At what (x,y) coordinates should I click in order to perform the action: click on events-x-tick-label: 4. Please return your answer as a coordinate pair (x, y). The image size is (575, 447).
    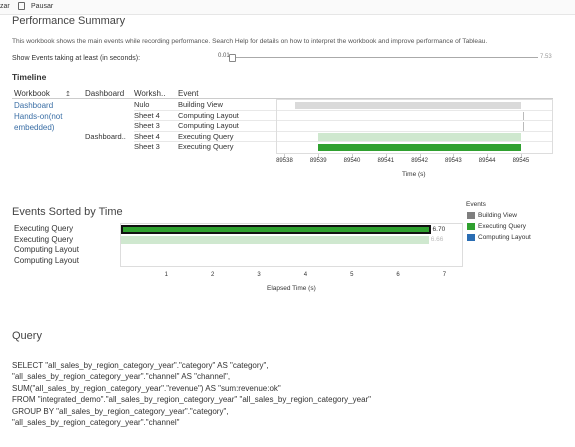
    Looking at the image, I should click on (305, 275).